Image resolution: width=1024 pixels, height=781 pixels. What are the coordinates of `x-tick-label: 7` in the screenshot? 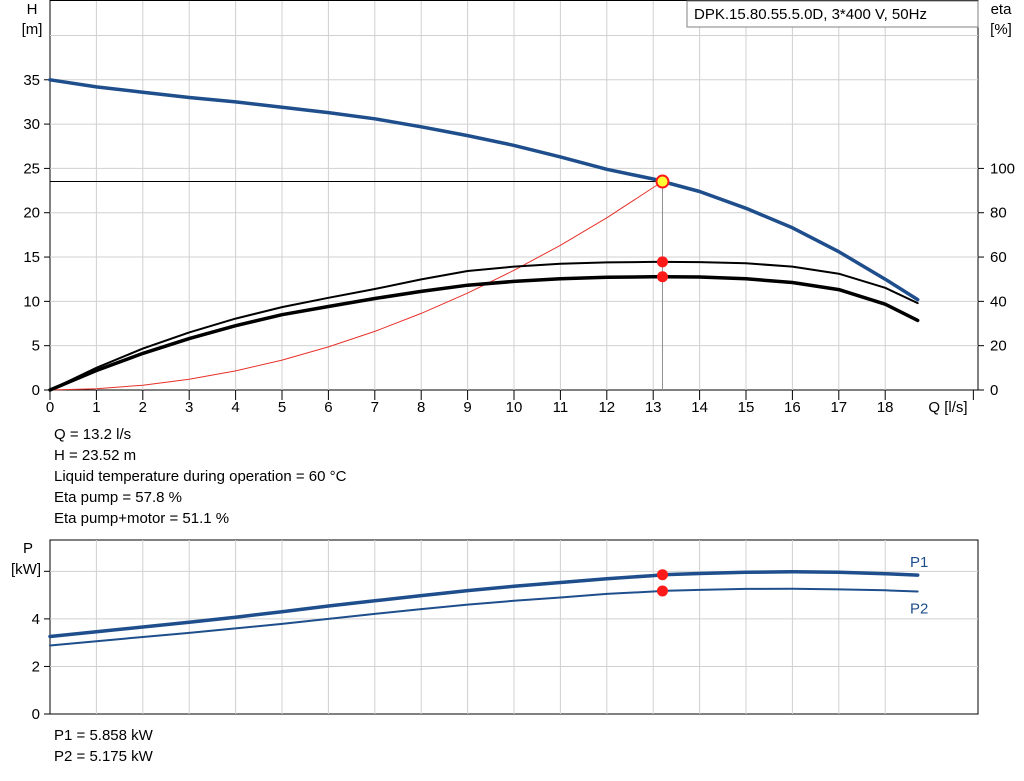 It's located at (375, 407).